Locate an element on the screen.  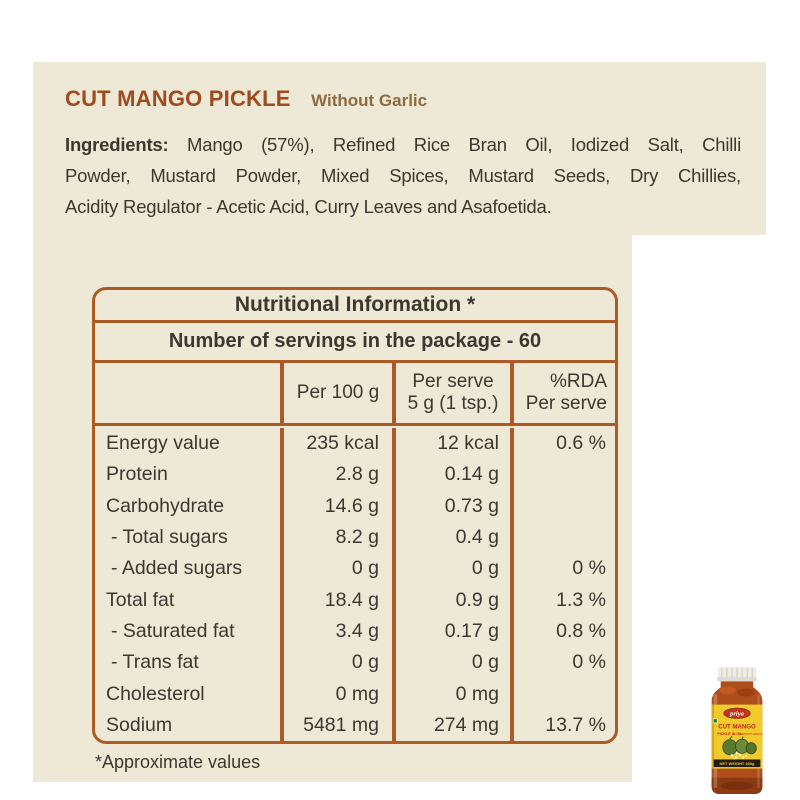
nutrient-label: Cholesterol is located at coordinates (155, 693).